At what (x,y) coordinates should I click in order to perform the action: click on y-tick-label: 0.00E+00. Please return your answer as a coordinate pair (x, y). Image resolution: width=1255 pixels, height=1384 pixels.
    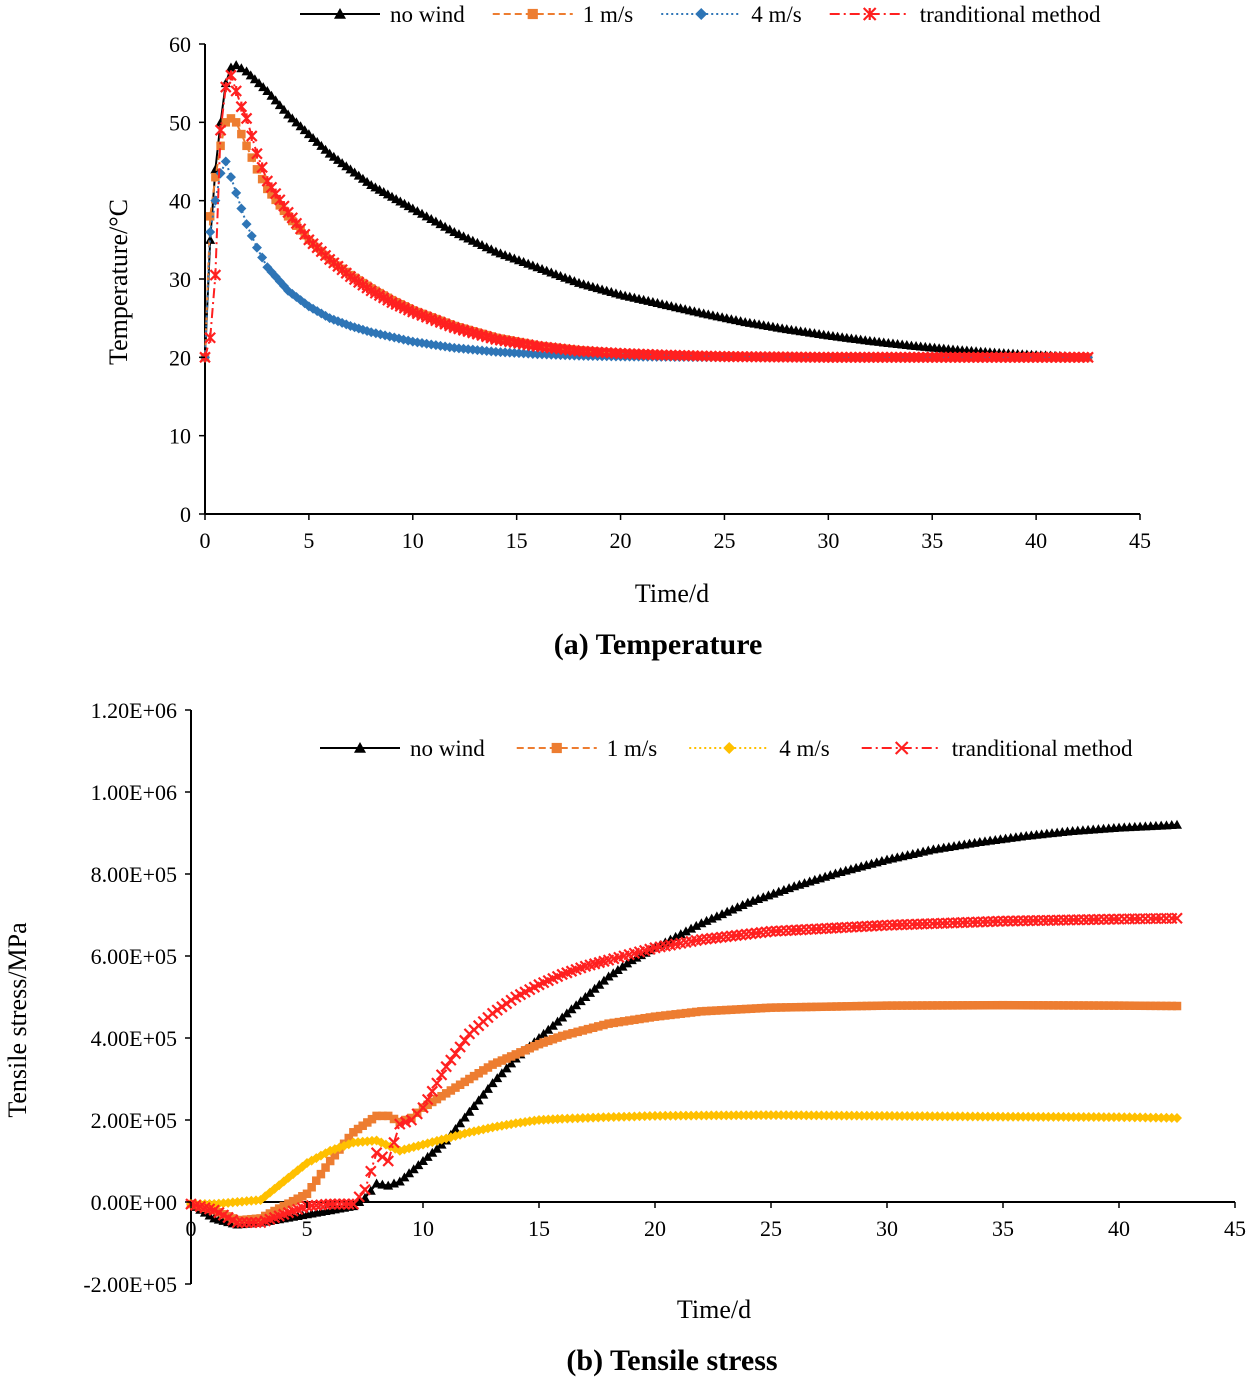
    Looking at the image, I should click on (134, 1202).